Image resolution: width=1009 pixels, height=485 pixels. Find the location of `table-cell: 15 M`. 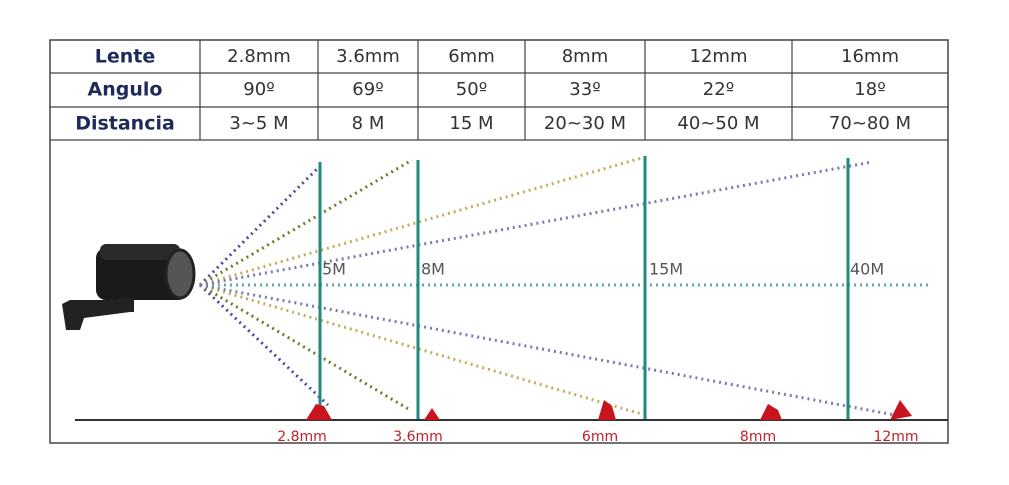

table-cell: 15 M is located at coordinates (471, 123).